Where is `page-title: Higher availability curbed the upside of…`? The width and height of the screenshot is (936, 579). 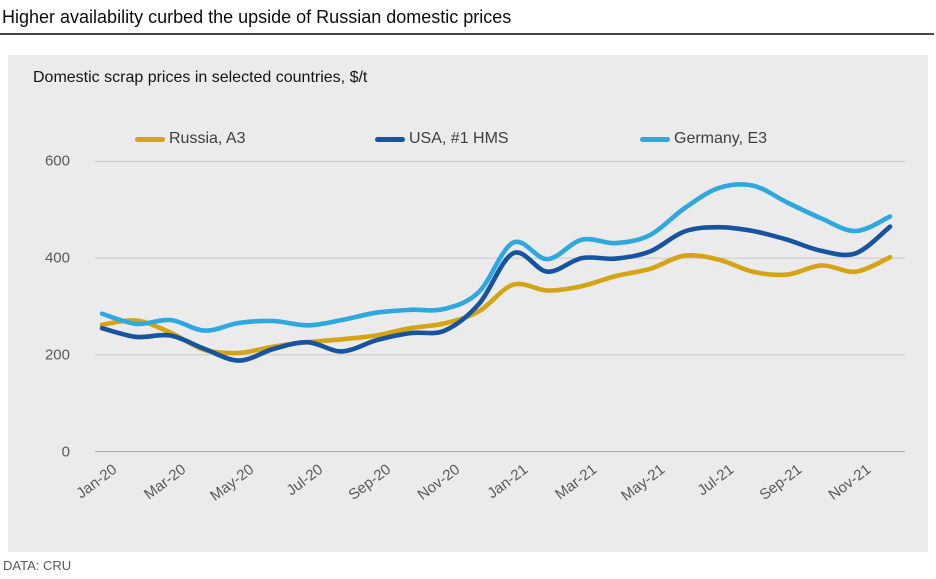 page-title: Higher availability curbed the upside of… is located at coordinates (257, 17).